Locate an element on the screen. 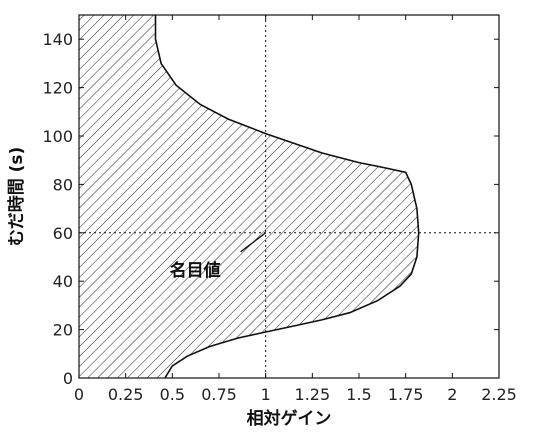 The width and height of the screenshot is (536, 432). annotation-leader is located at coordinates (253, 242).